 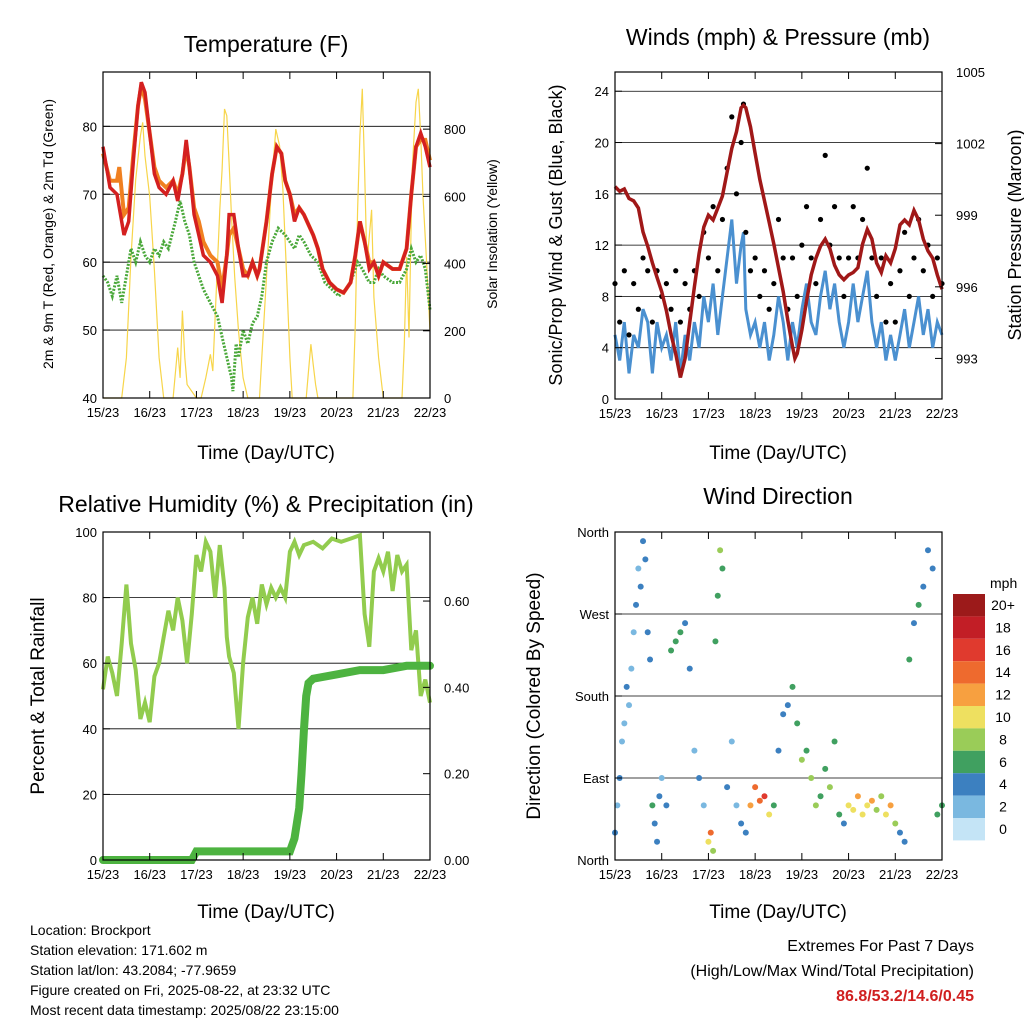 What do you see at coordinates (832, 971) in the screenshot?
I see `extremes-subtitle: (High/Low/Max Wind/Total Precipitation)` at bounding box center [832, 971].